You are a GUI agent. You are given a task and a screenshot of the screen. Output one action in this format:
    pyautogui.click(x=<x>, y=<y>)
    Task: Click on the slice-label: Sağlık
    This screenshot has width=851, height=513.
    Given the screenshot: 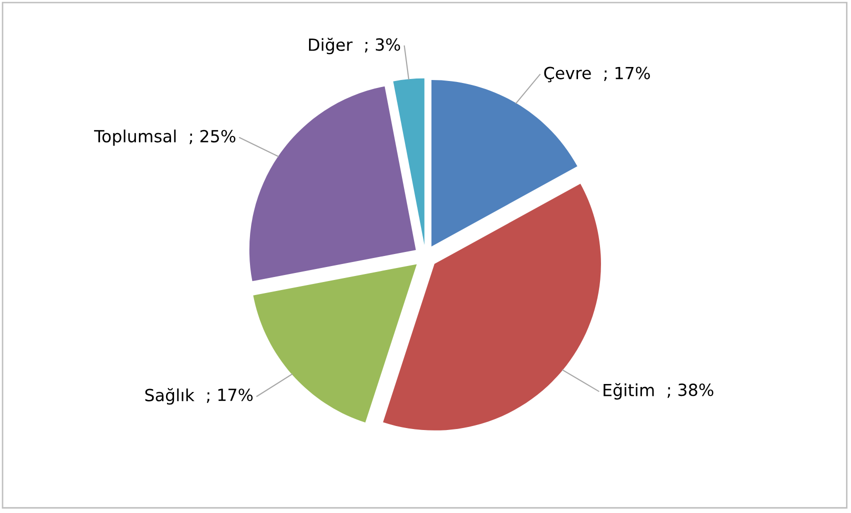 What is the action you would take?
    pyautogui.click(x=169, y=396)
    